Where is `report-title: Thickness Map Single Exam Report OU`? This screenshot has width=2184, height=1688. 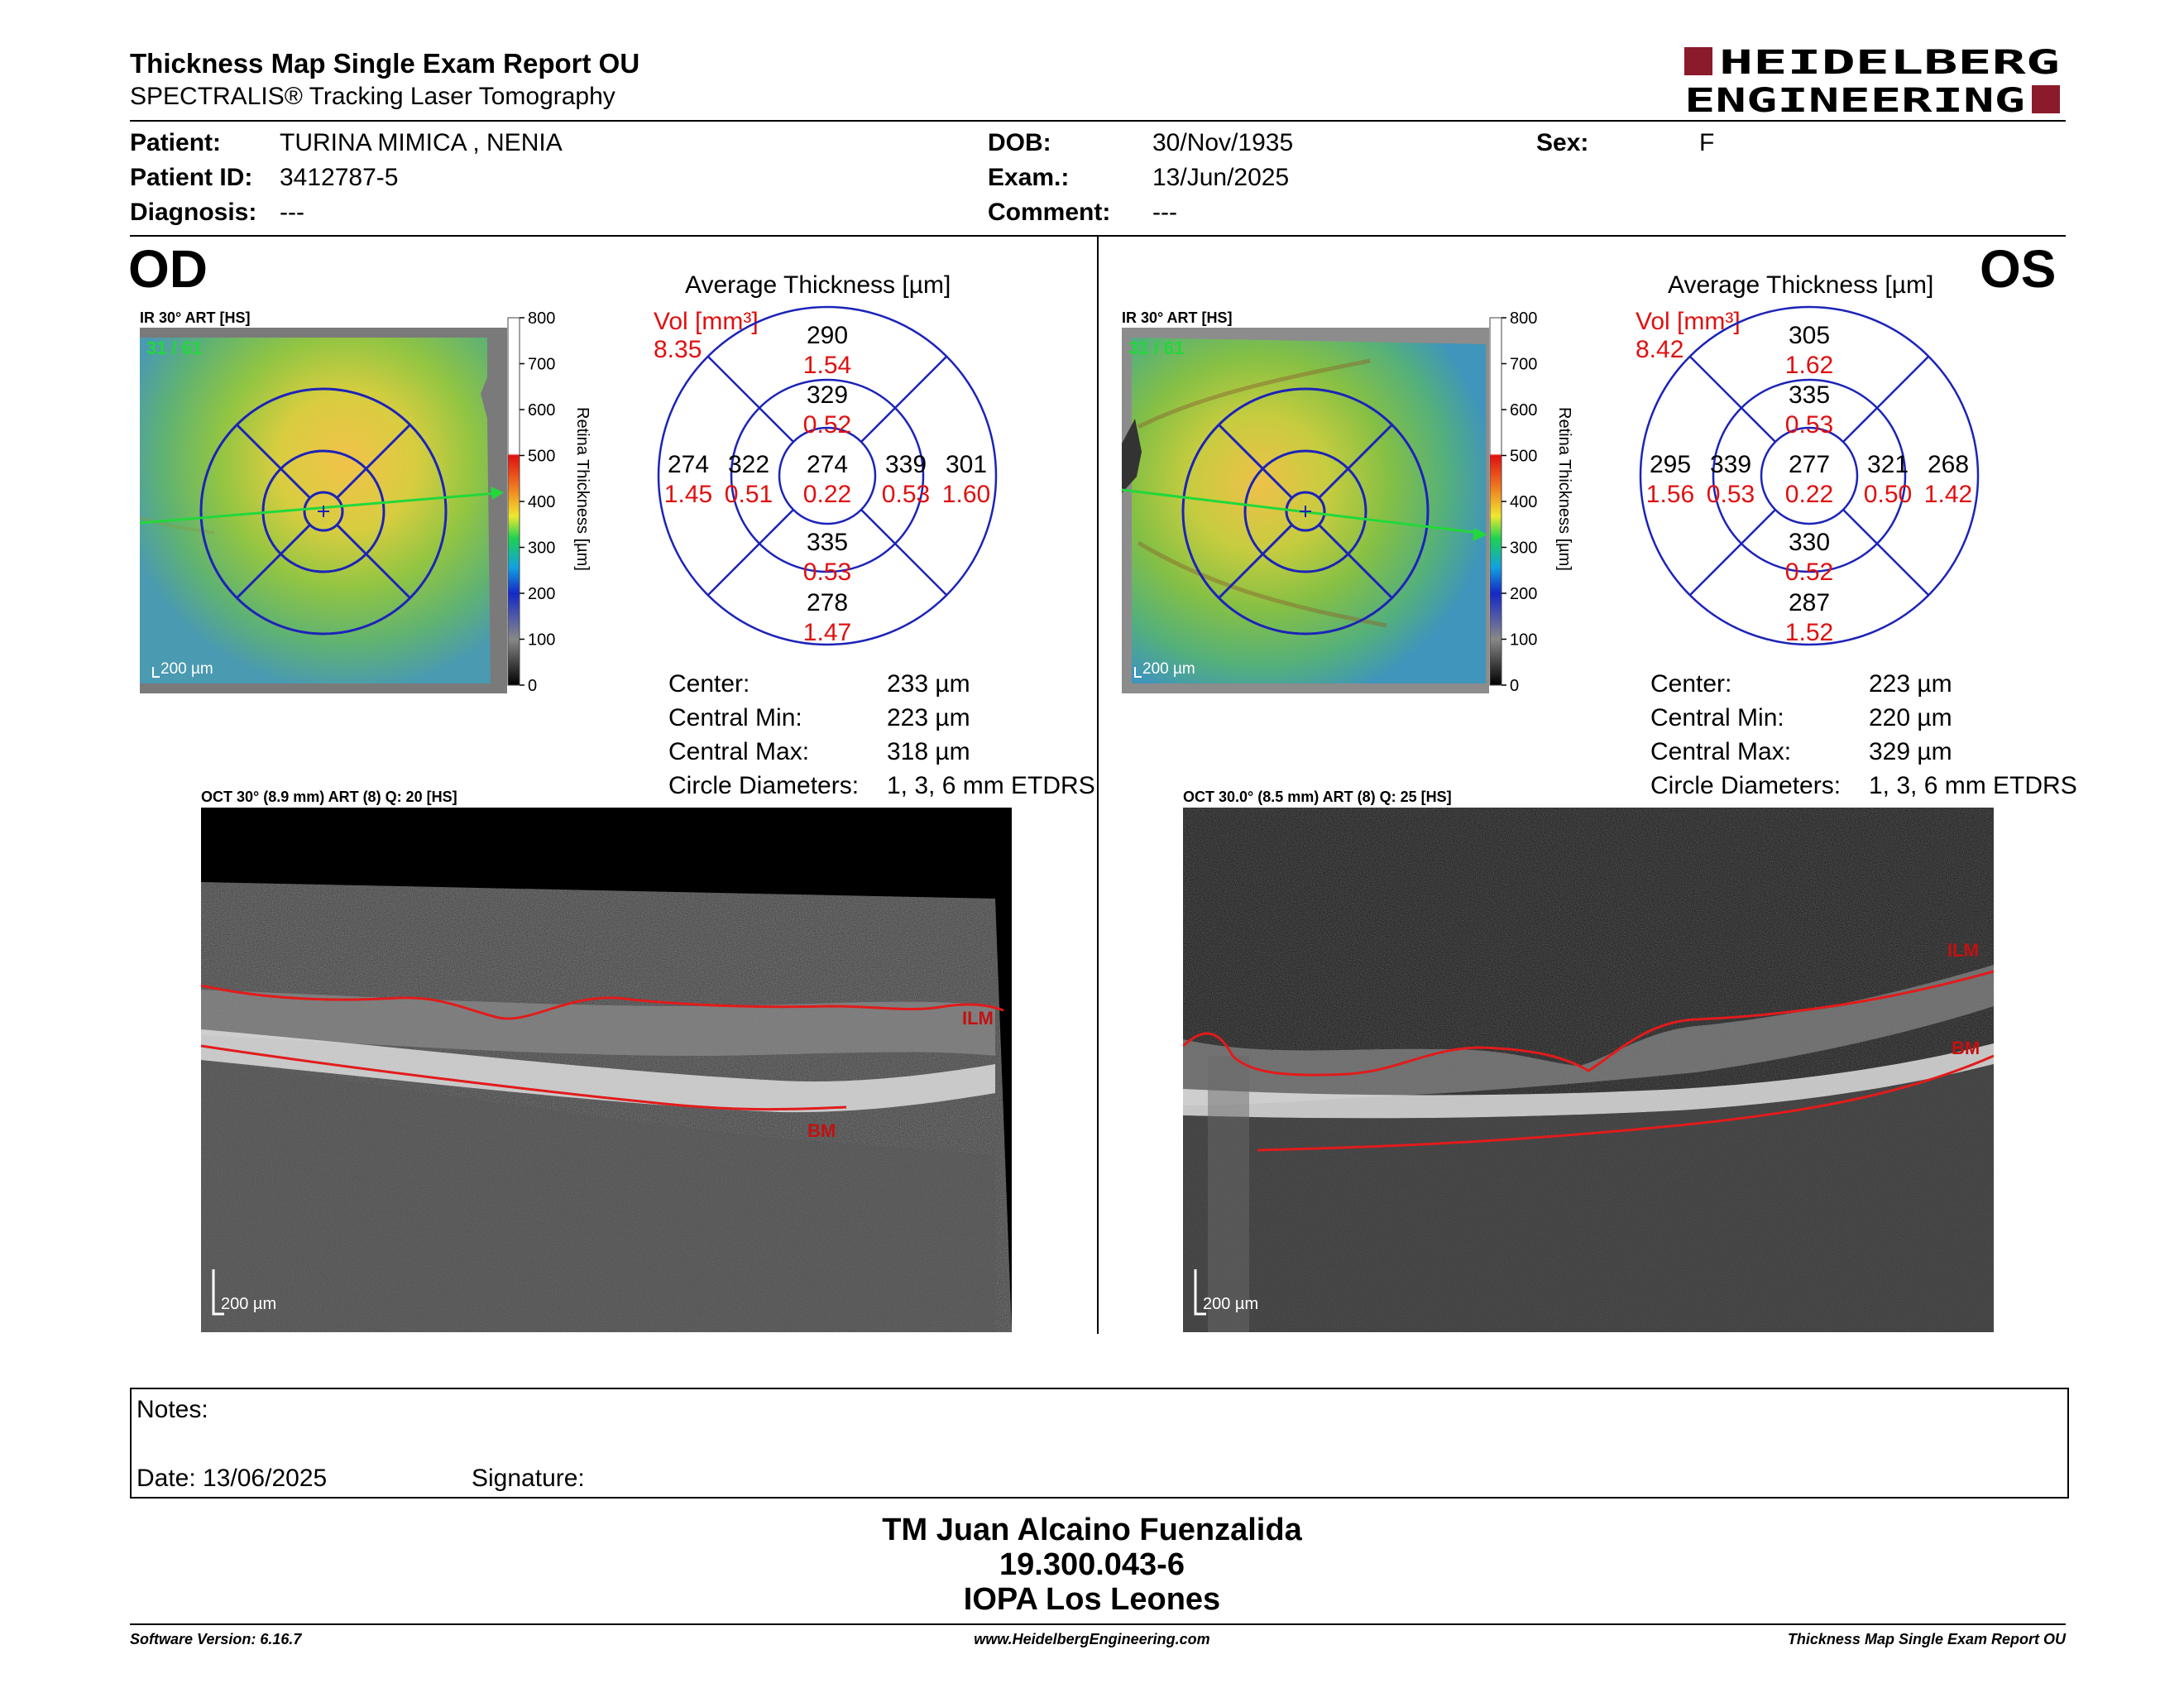 report-title: Thickness Map Single Exam Report OU is located at coordinates (385, 63).